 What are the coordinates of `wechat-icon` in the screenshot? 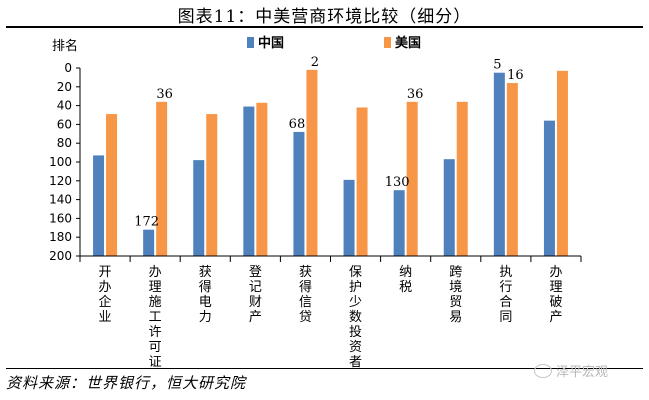 It's located at (543, 370).